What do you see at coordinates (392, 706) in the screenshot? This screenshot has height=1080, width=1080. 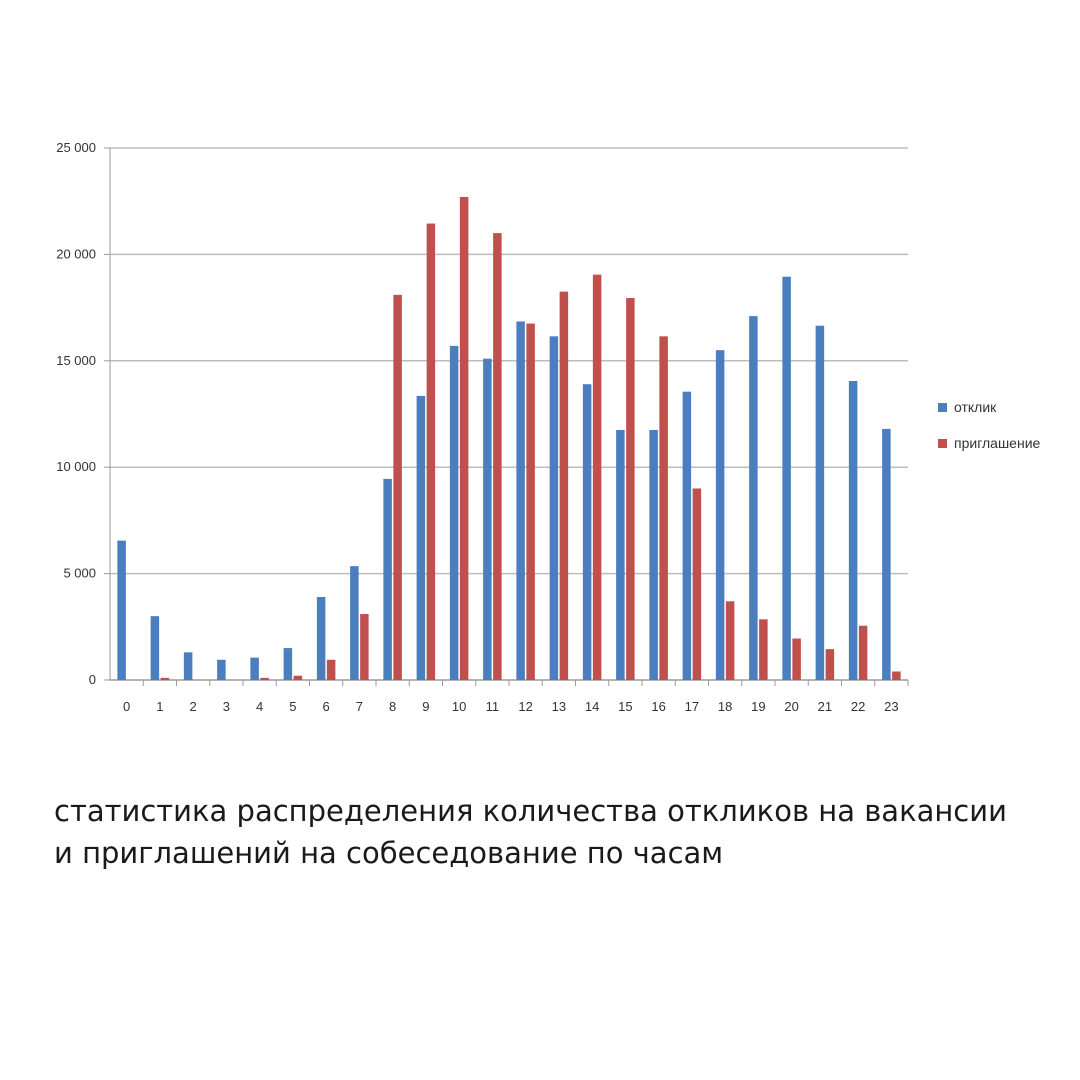 I see `x-tick-label: 8` at bounding box center [392, 706].